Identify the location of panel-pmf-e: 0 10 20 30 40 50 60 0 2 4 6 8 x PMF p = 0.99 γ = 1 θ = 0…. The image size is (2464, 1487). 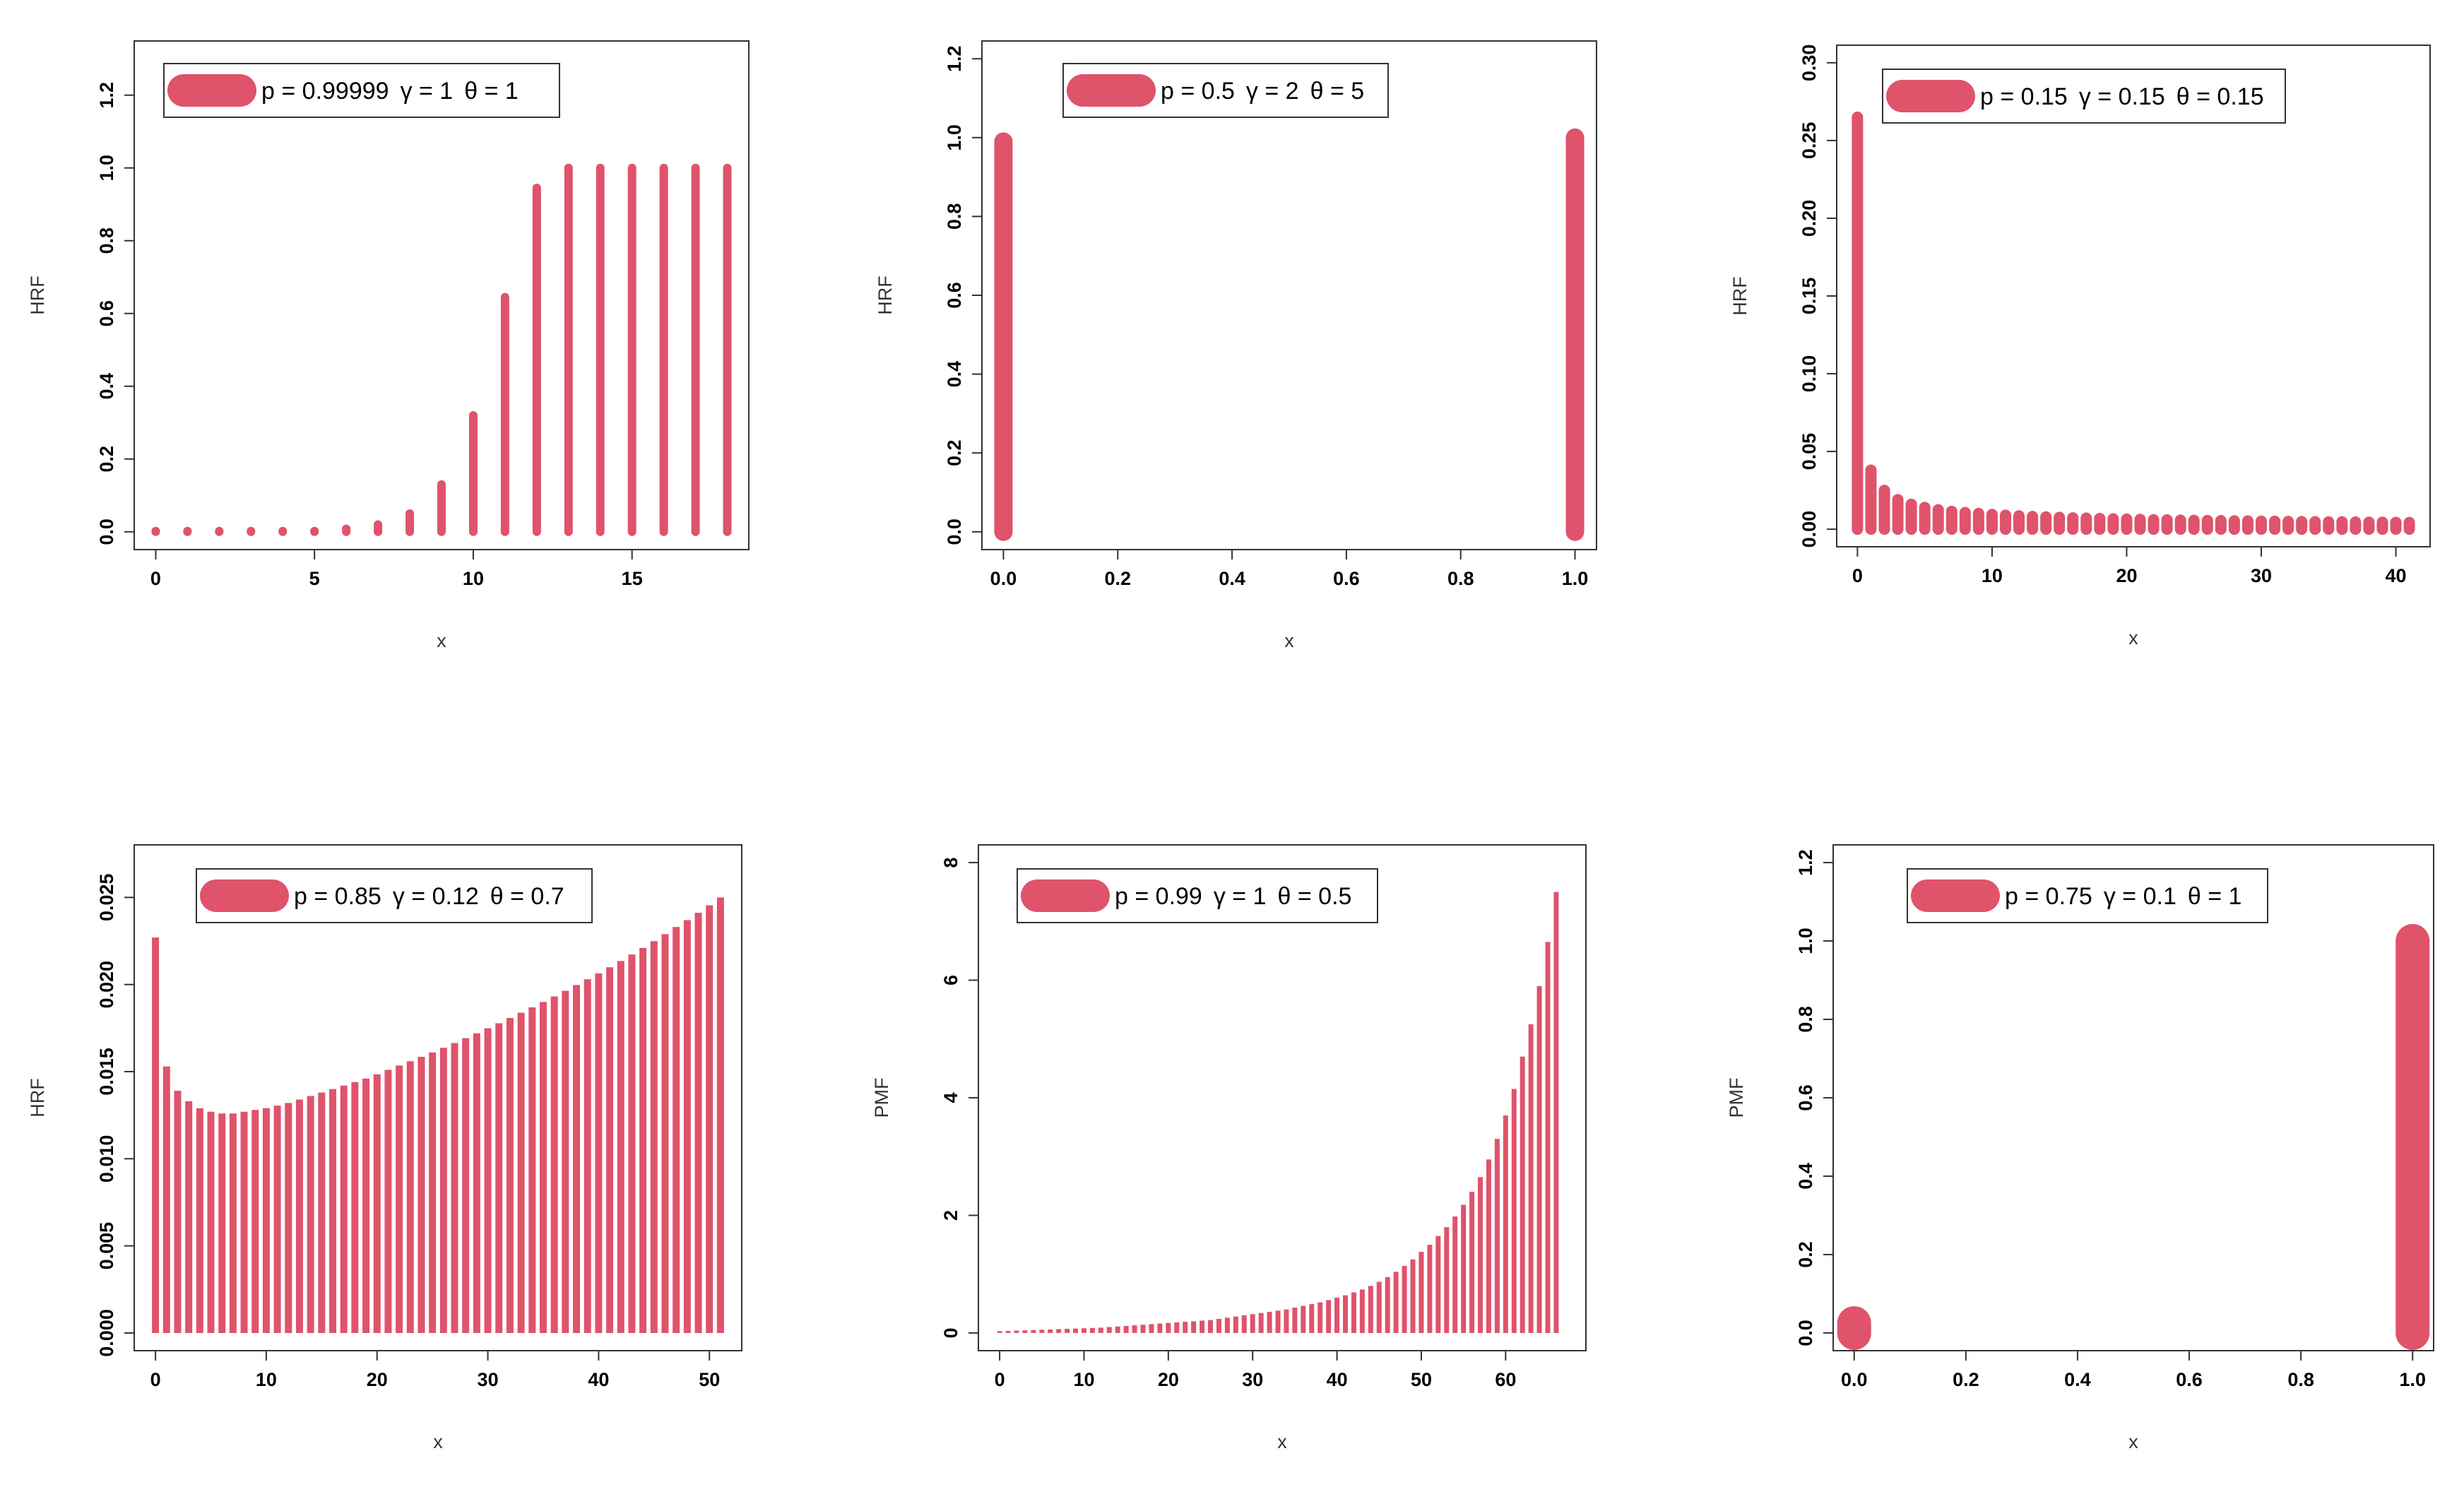
(1229, 1148).